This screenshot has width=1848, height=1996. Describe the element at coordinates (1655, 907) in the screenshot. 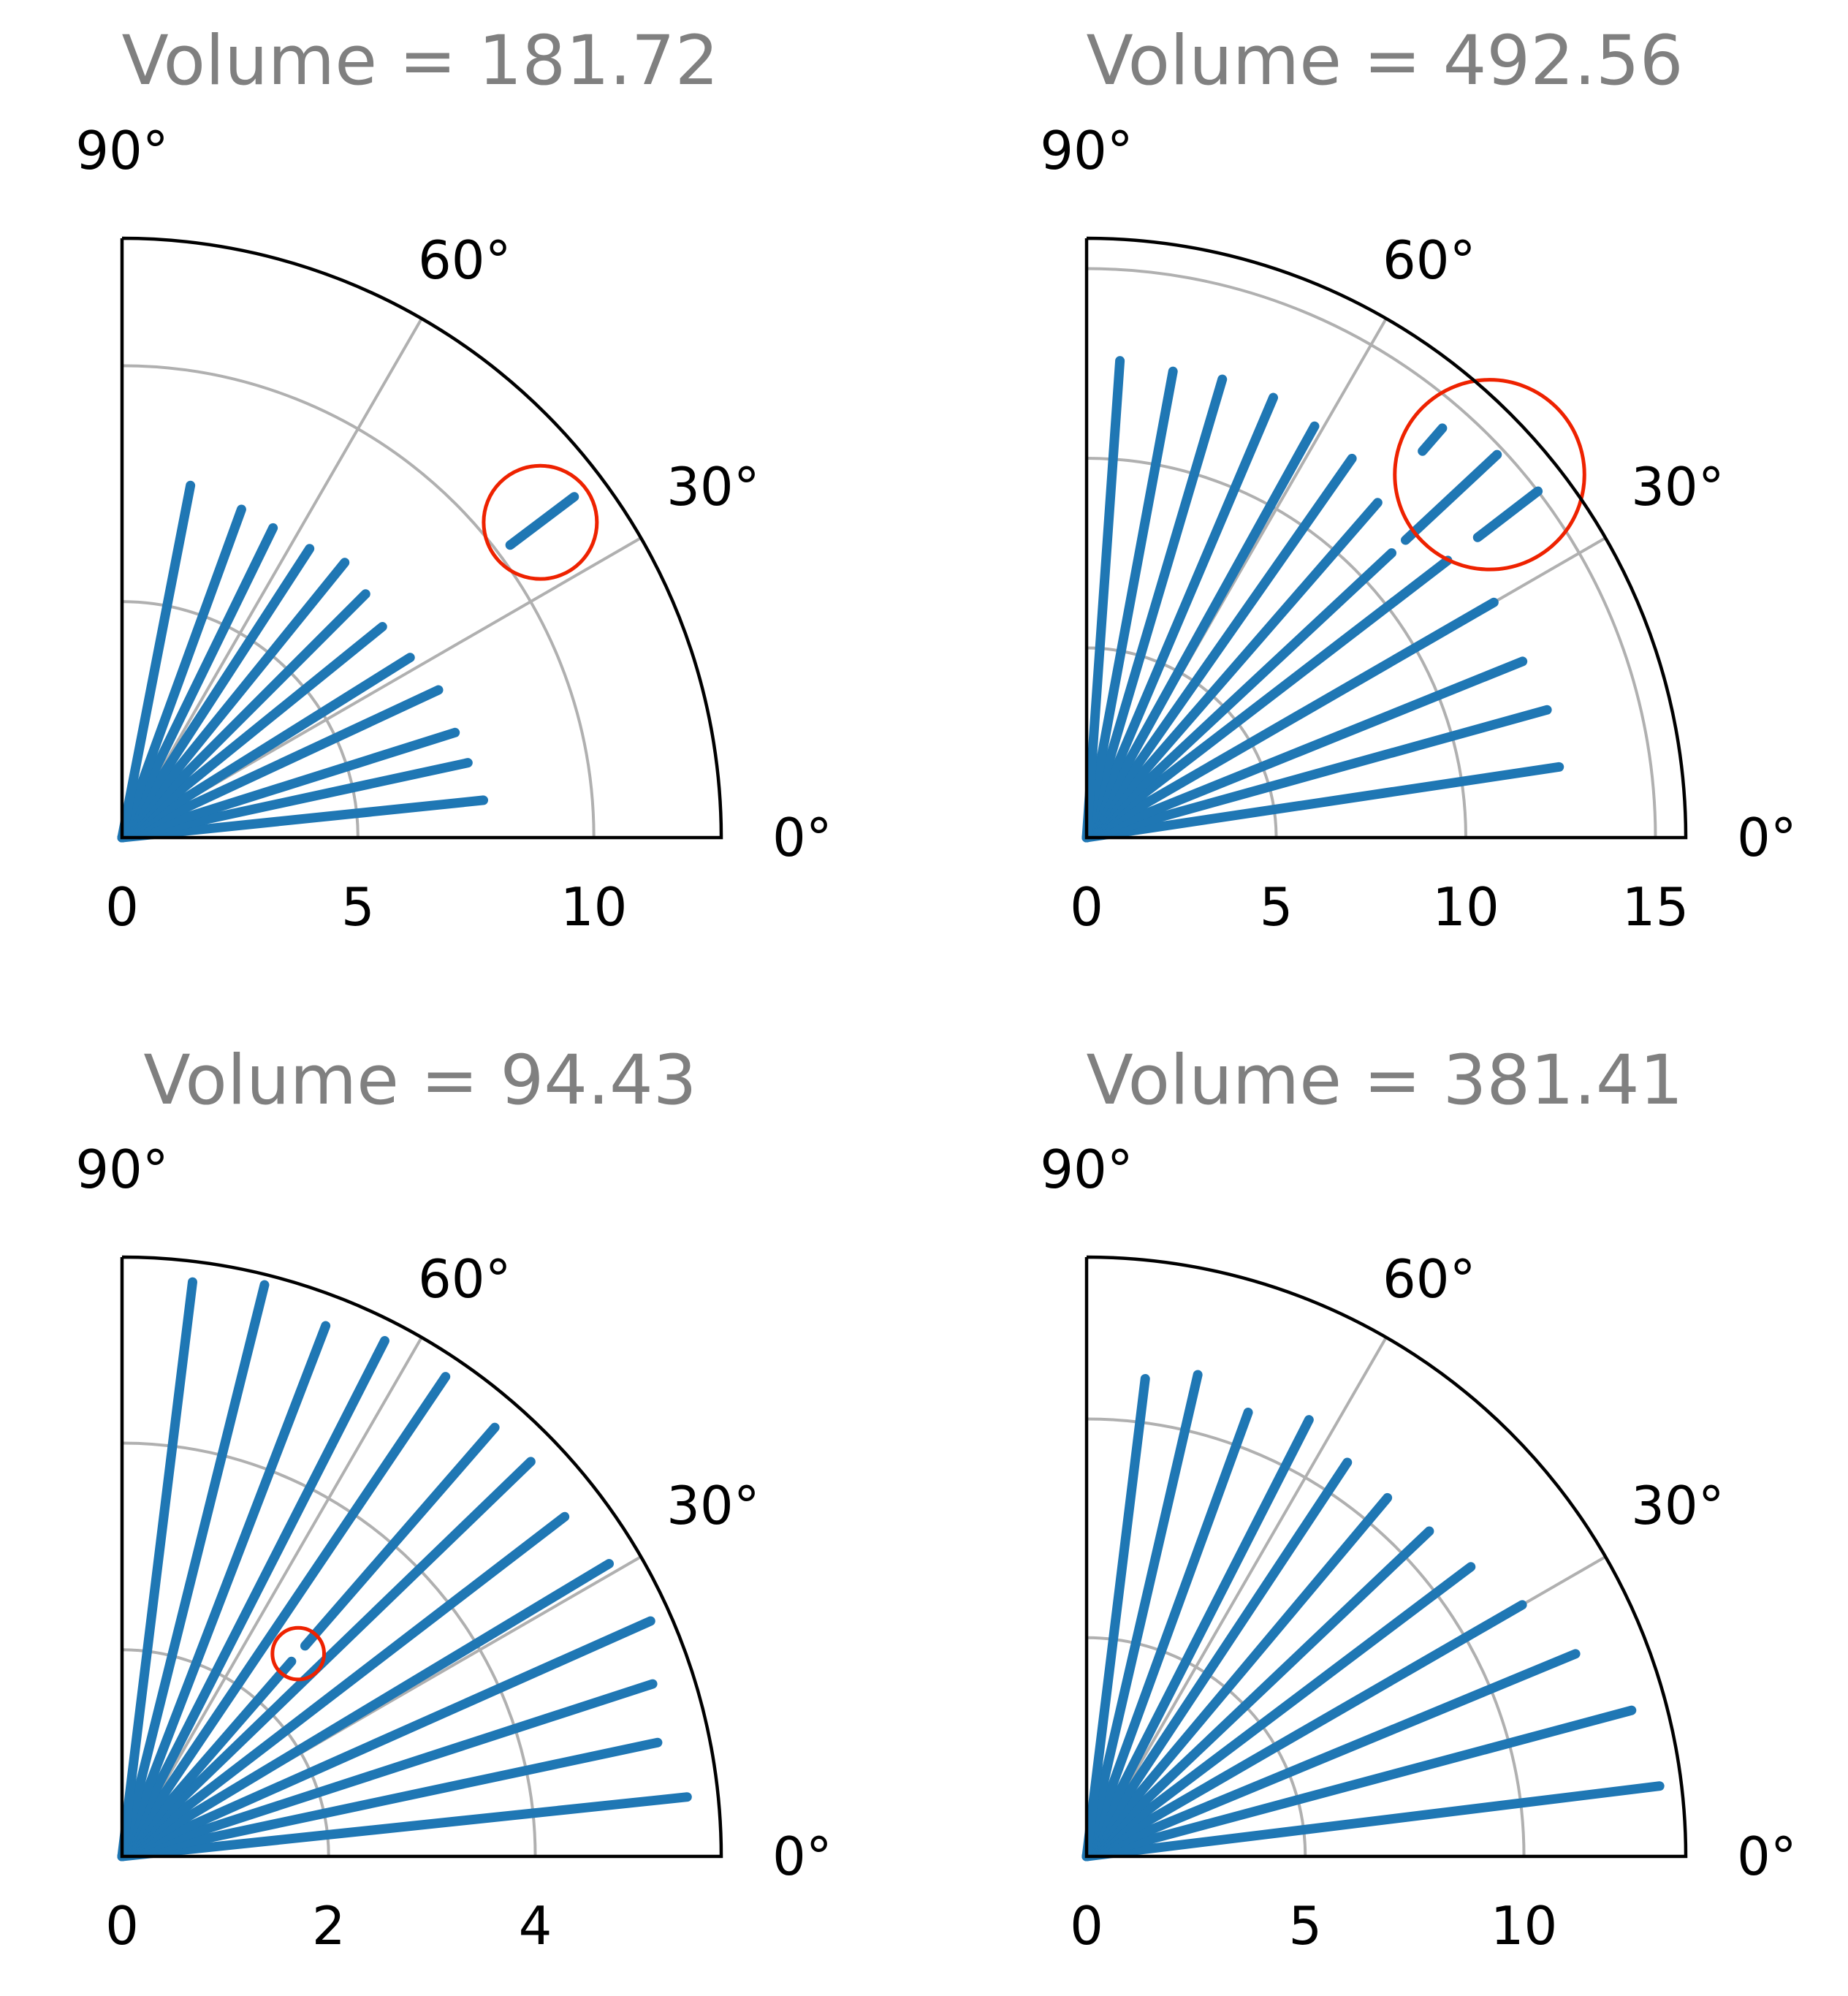

I see `r-tick-label: 15` at that location.